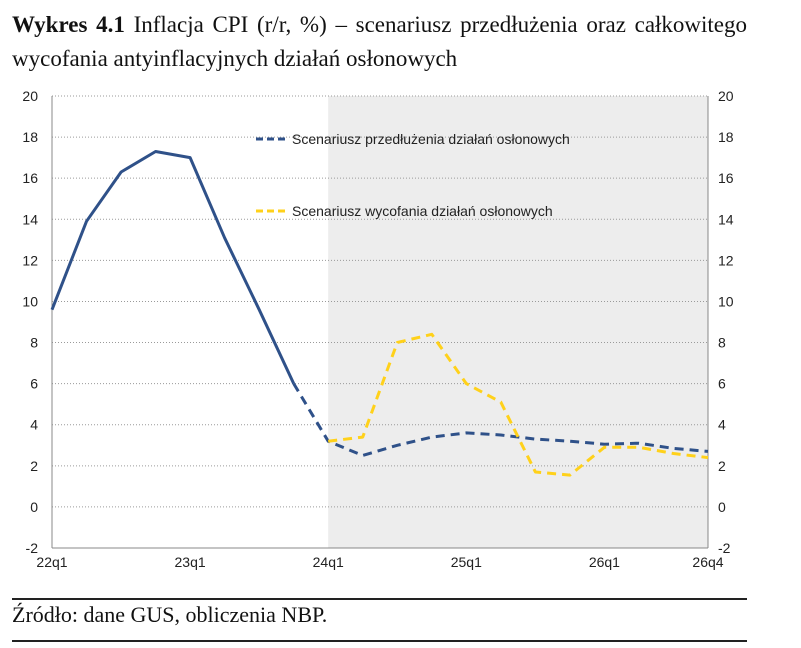  Describe the element at coordinates (379, 599) in the screenshot. I see `top-rule` at that location.